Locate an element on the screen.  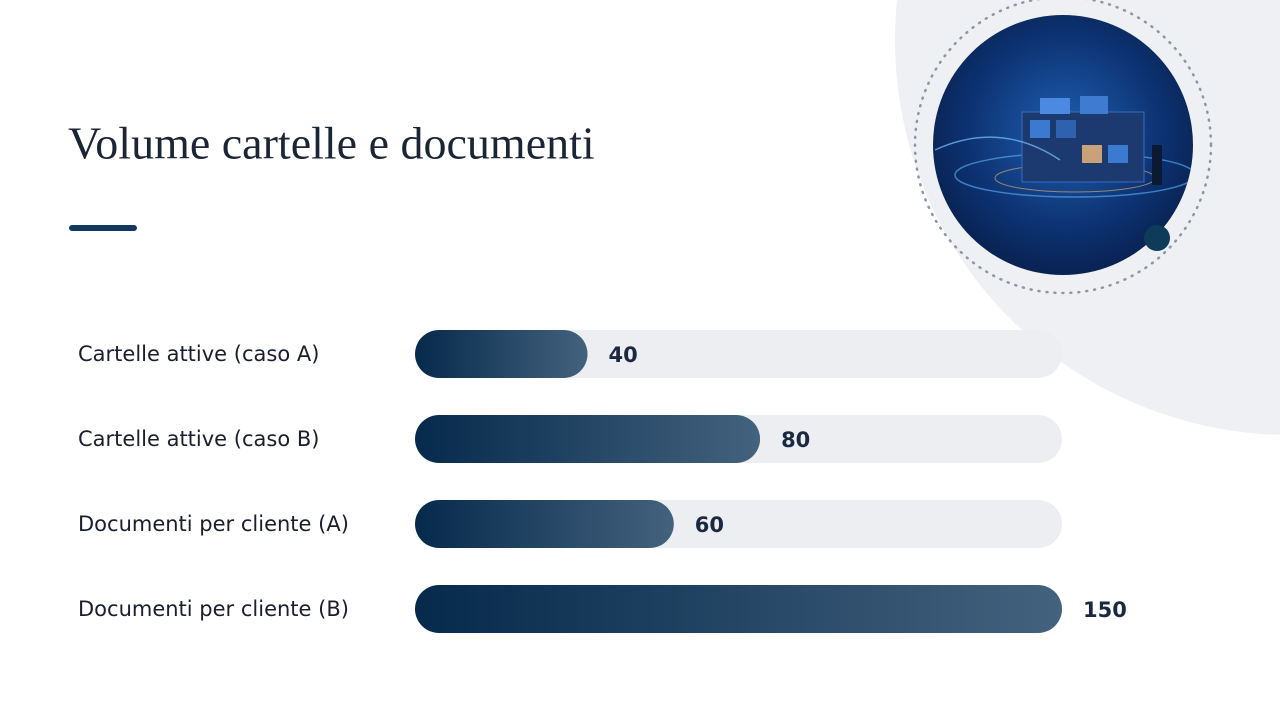
value-label: 80 is located at coordinates (795, 440).